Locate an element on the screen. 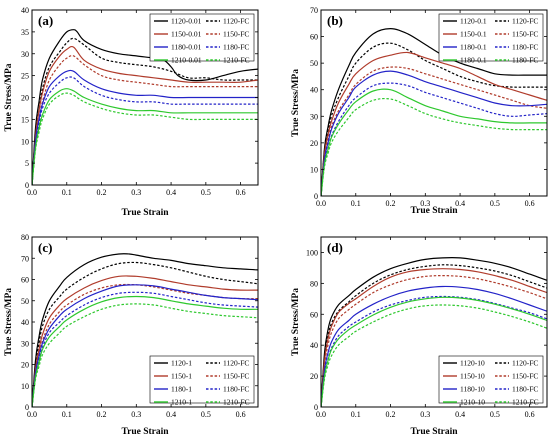 This screenshot has width=550, height=441. legend-label: 1150-0.01 is located at coordinates (186, 34).